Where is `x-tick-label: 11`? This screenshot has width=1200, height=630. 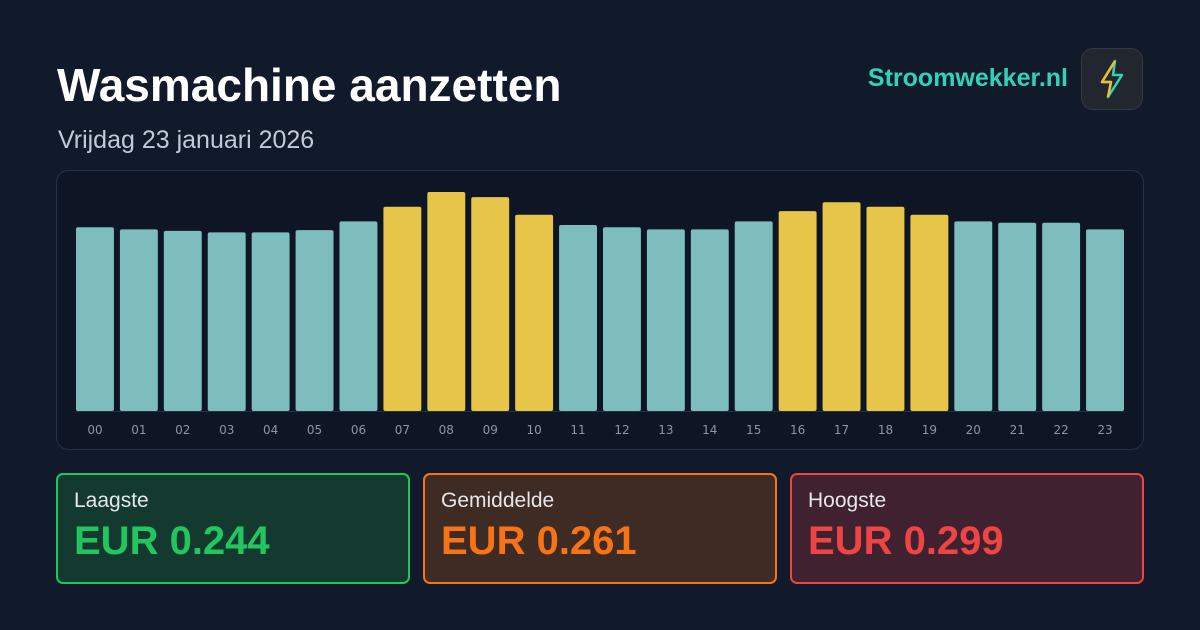 x-tick-label: 11 is located at coordinates (577, 430).